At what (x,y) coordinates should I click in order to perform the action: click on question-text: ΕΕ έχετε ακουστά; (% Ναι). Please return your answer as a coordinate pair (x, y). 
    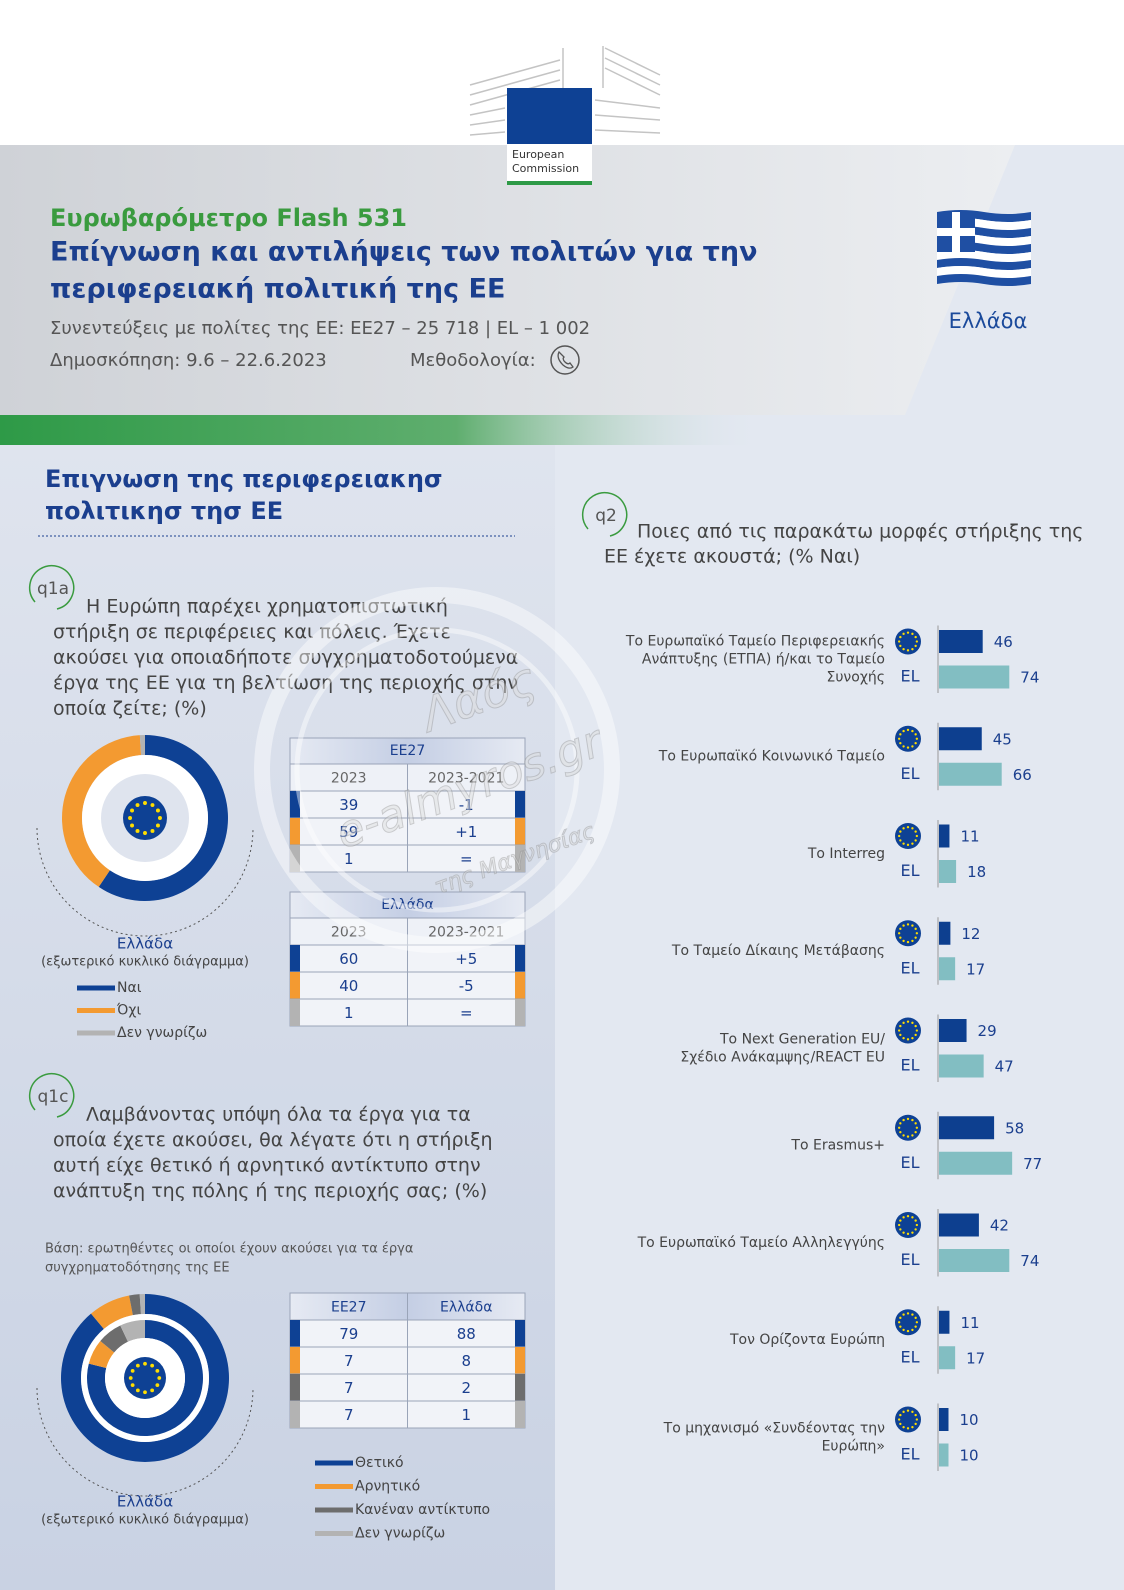
    Looking at the image, I should click on (732, 557).